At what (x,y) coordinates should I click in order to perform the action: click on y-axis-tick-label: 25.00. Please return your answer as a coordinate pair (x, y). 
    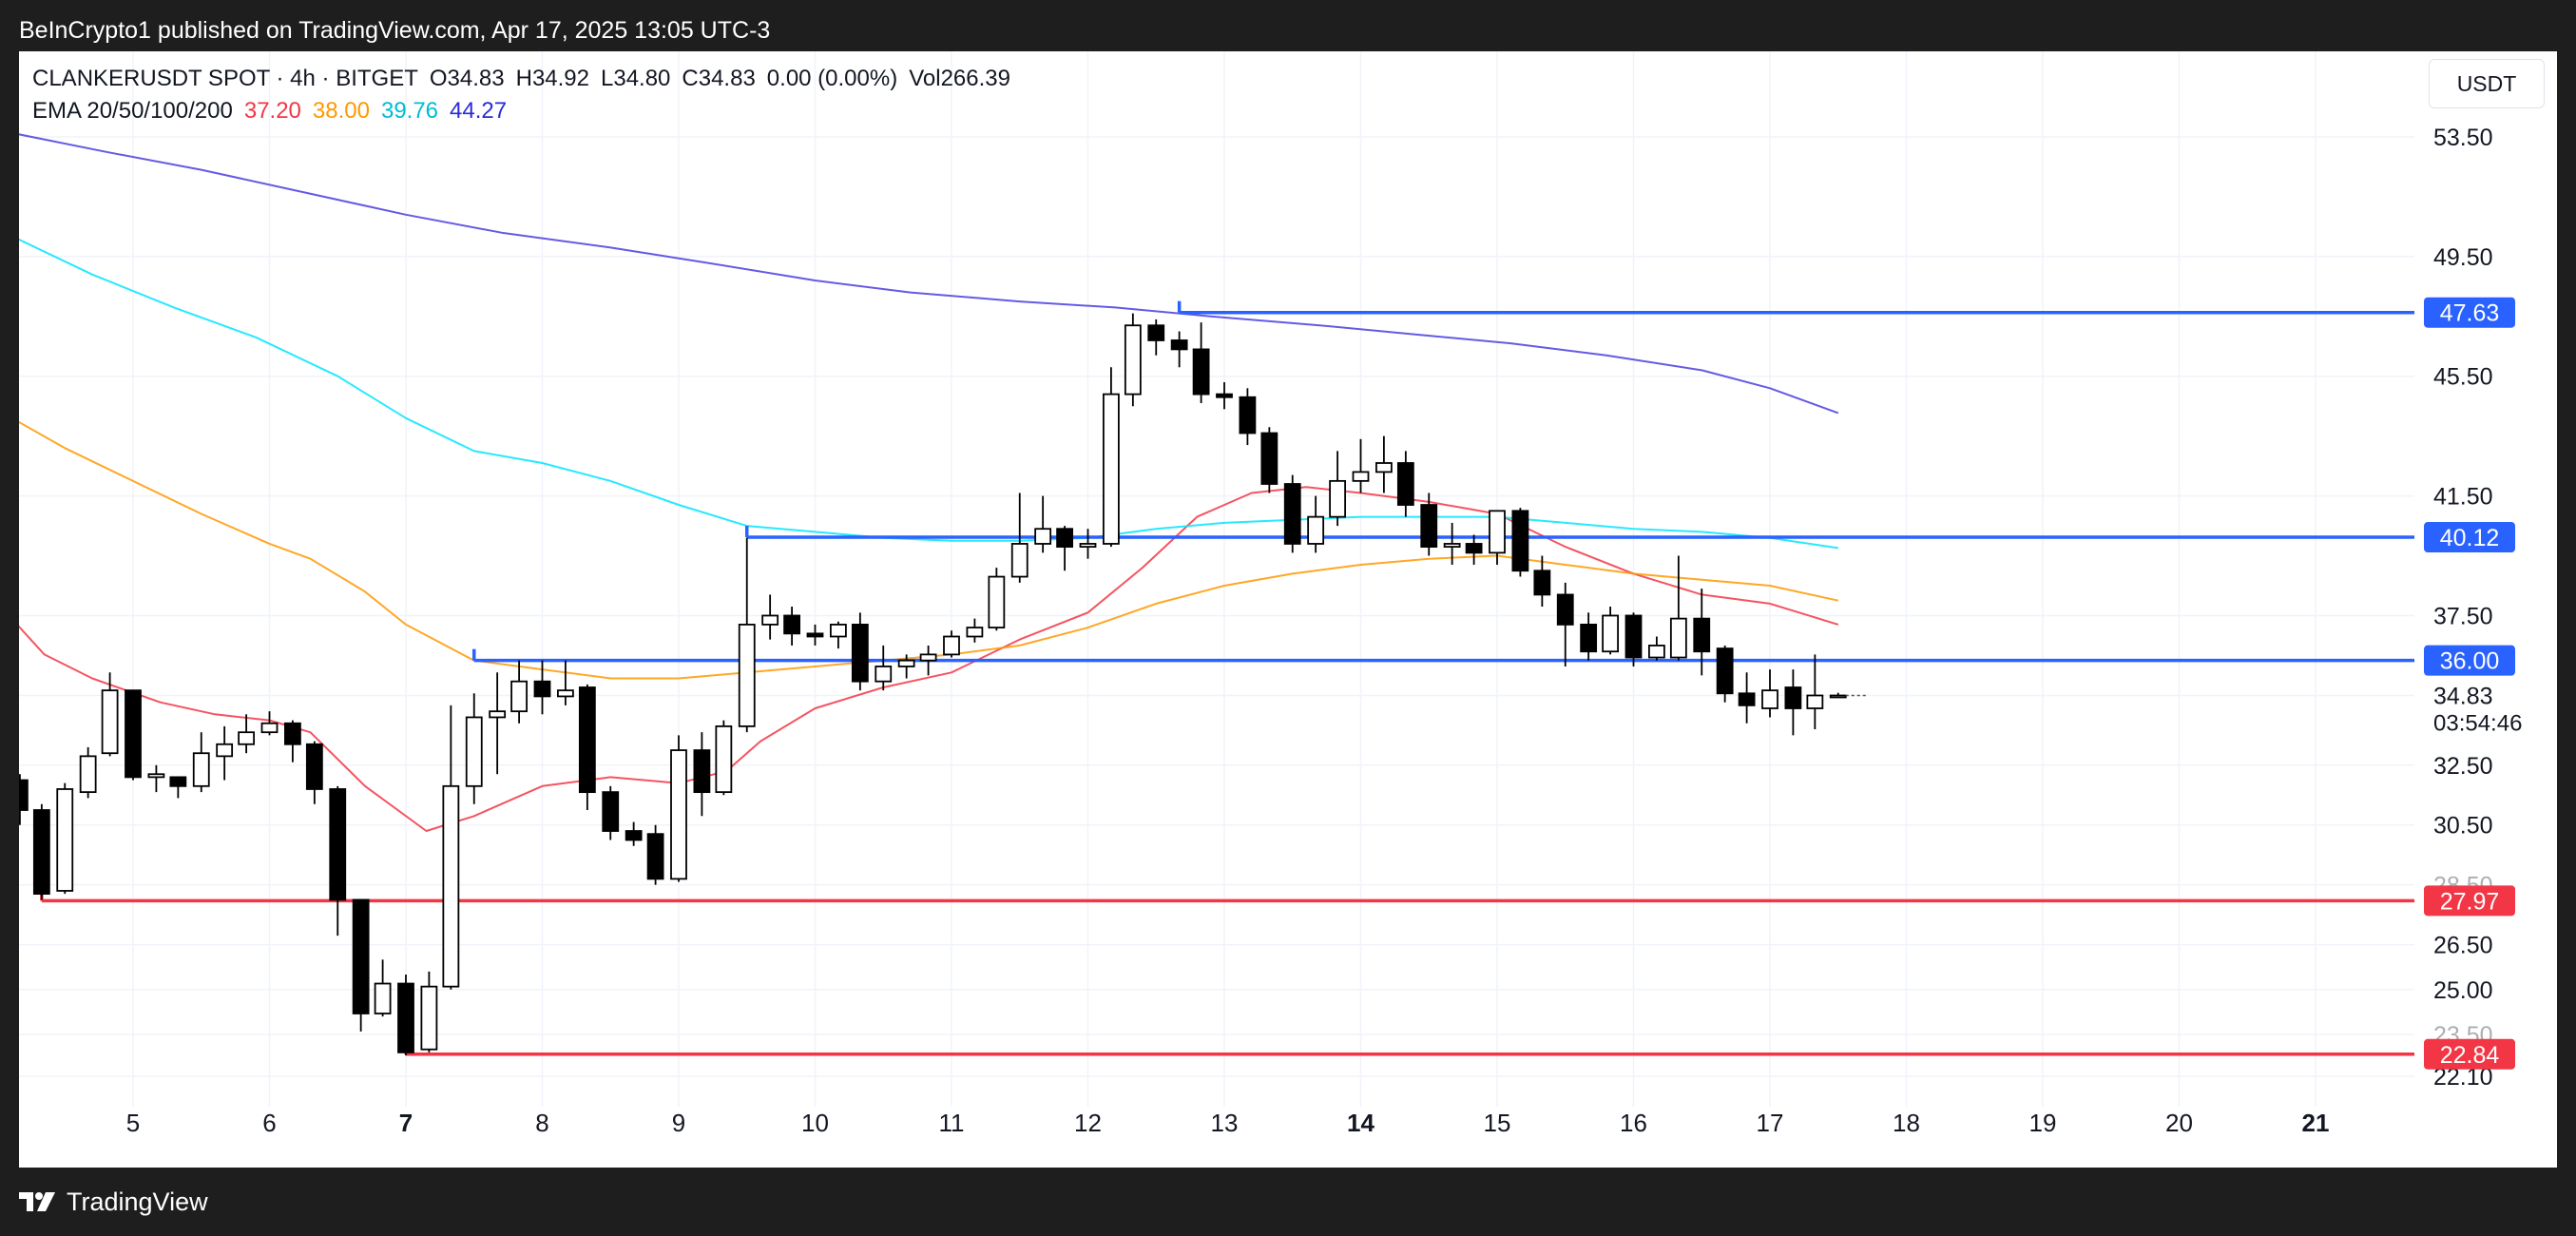
    Looking at the image, I should click on (2463, 991).